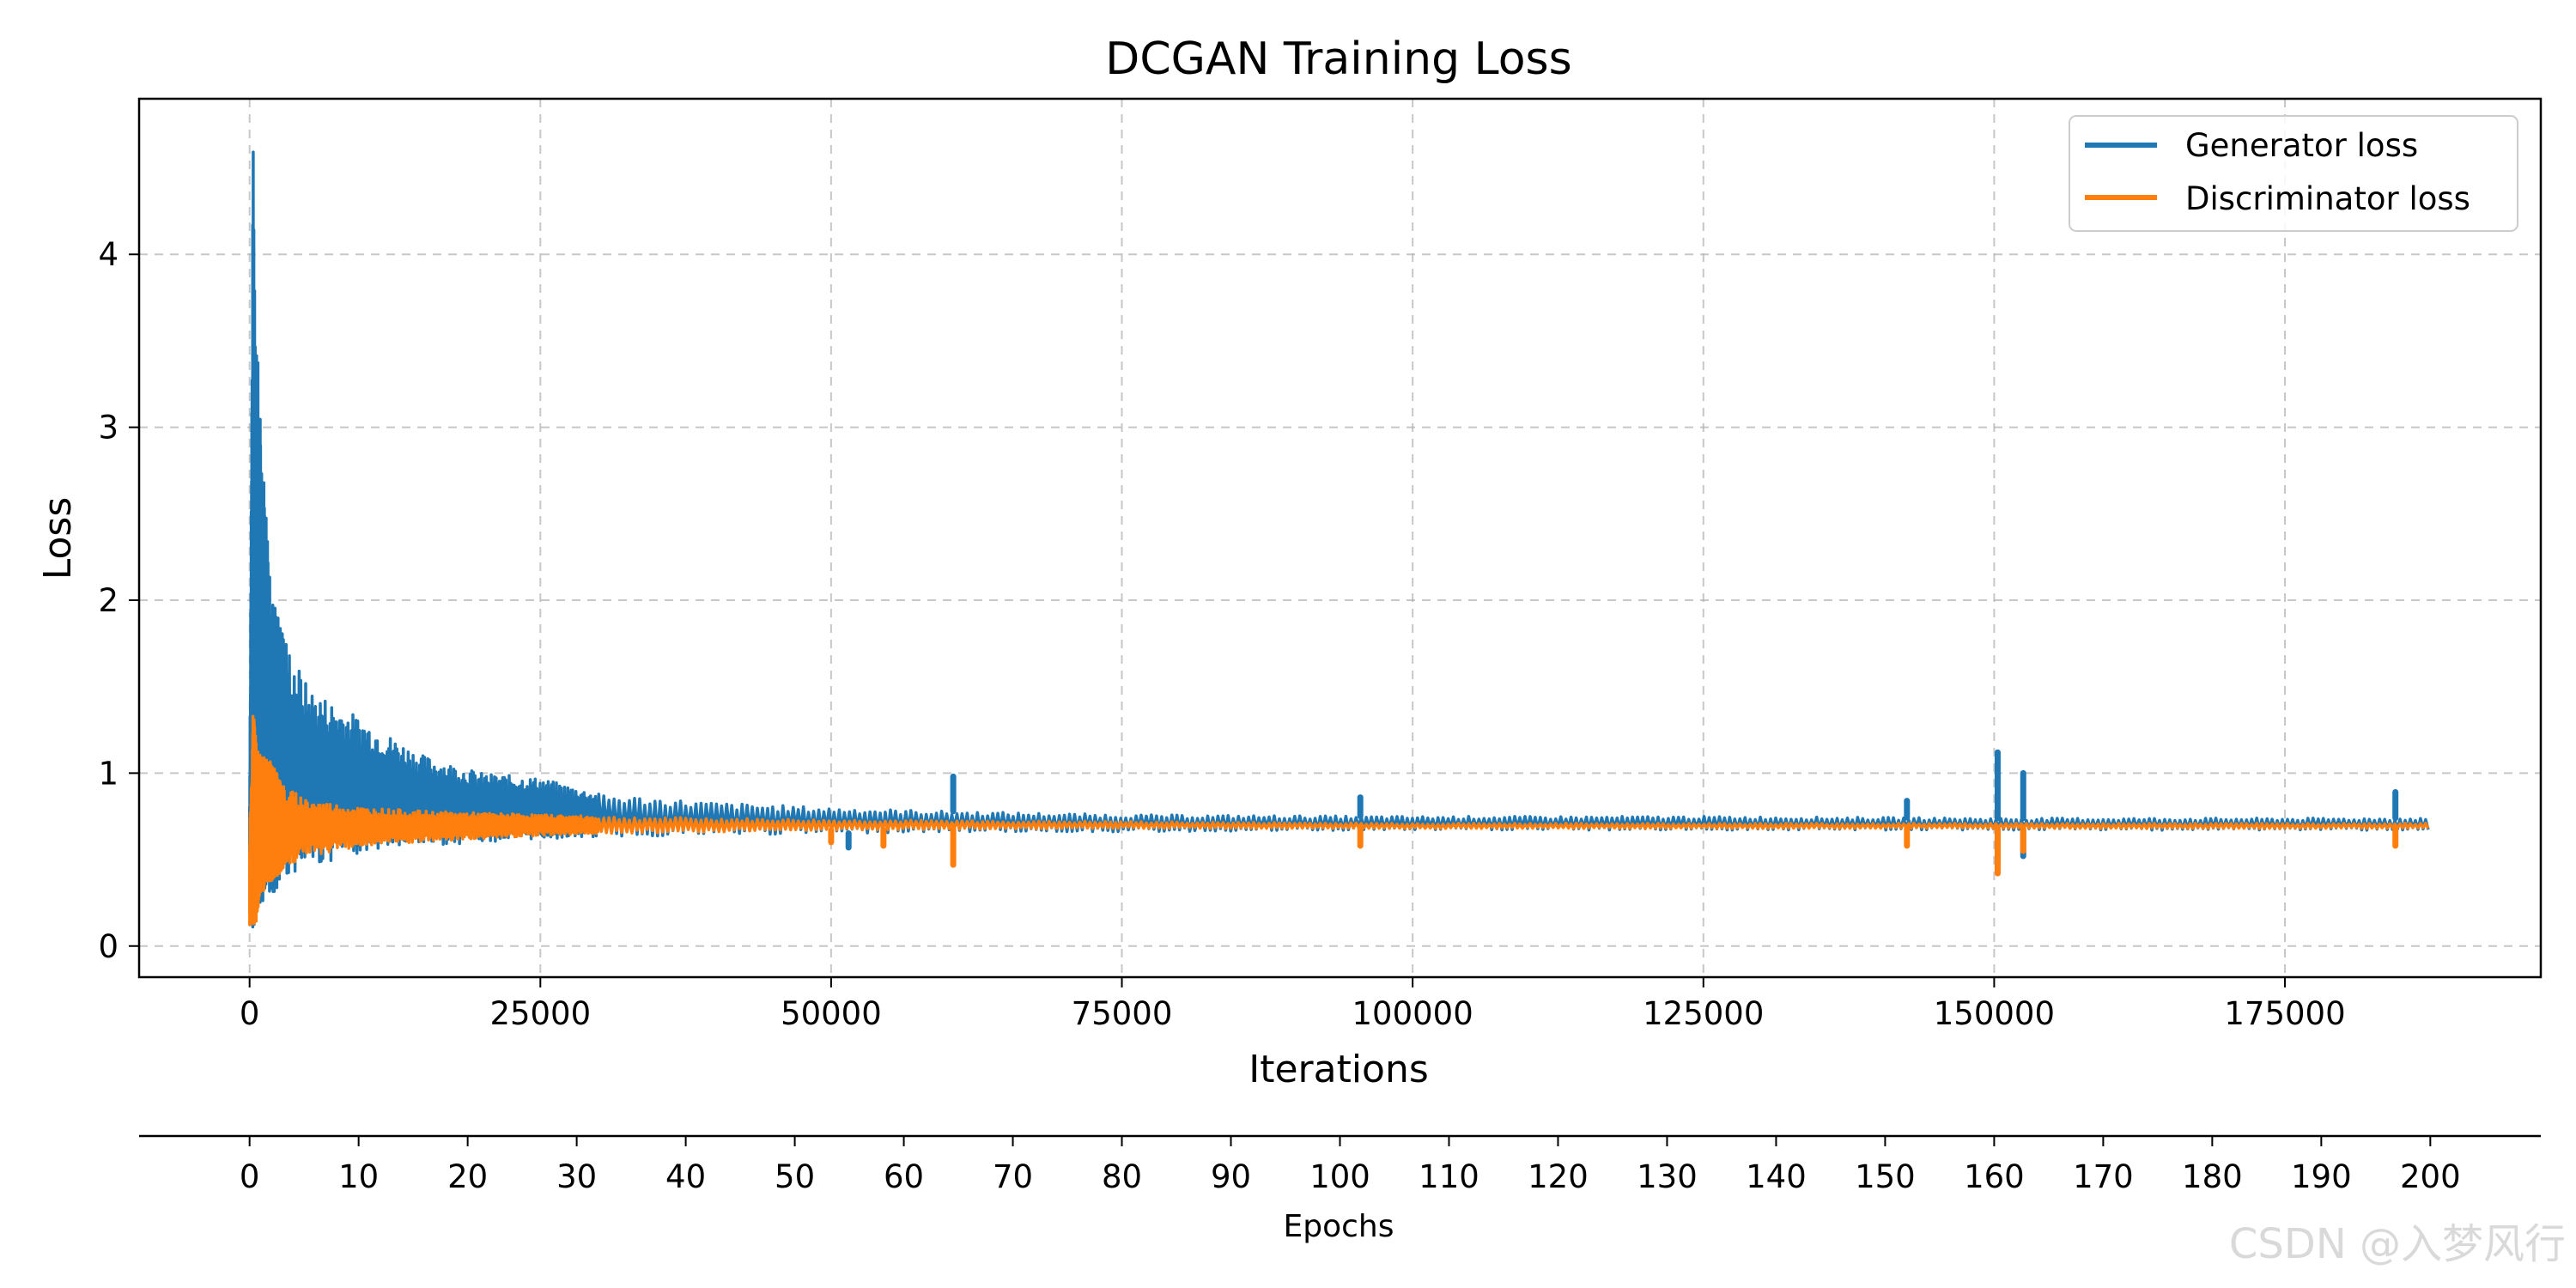 This screenshot has width=2576, height=1288. What do you see at coordinates (1339, 1069) in the screenshot?
I see `x-axis-label: Iterations` at bounding box center [1339, 1069].